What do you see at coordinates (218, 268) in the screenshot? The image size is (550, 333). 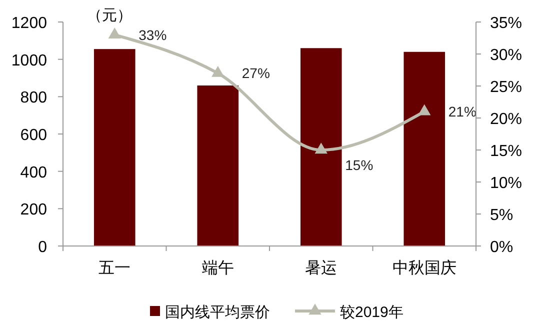 I see `x-tick-label: 端午` at bounding box center [218, 268].